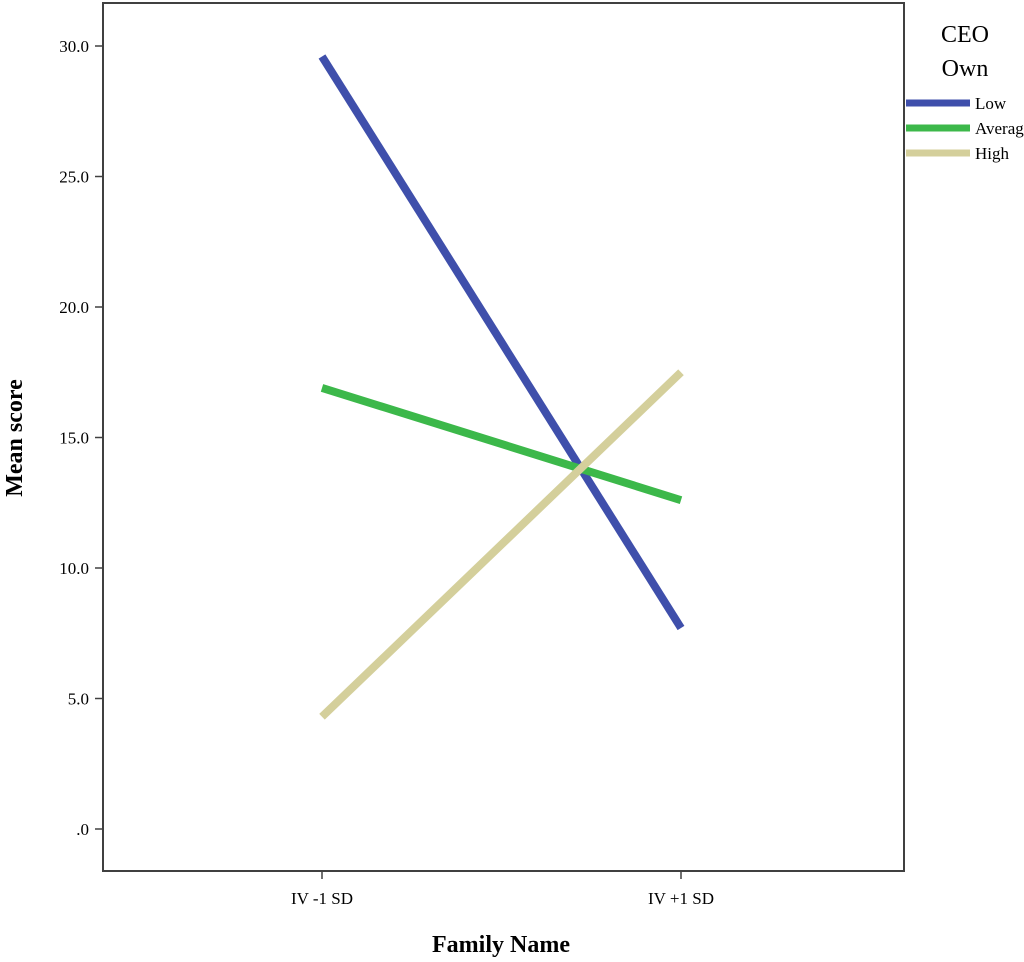 The height and width of the screenshot is (962, 1024). What do you see at coordinates (74, 177) in the screenshot?
I see `y-tick-label: 25.0` at bounding box center [74, 177].